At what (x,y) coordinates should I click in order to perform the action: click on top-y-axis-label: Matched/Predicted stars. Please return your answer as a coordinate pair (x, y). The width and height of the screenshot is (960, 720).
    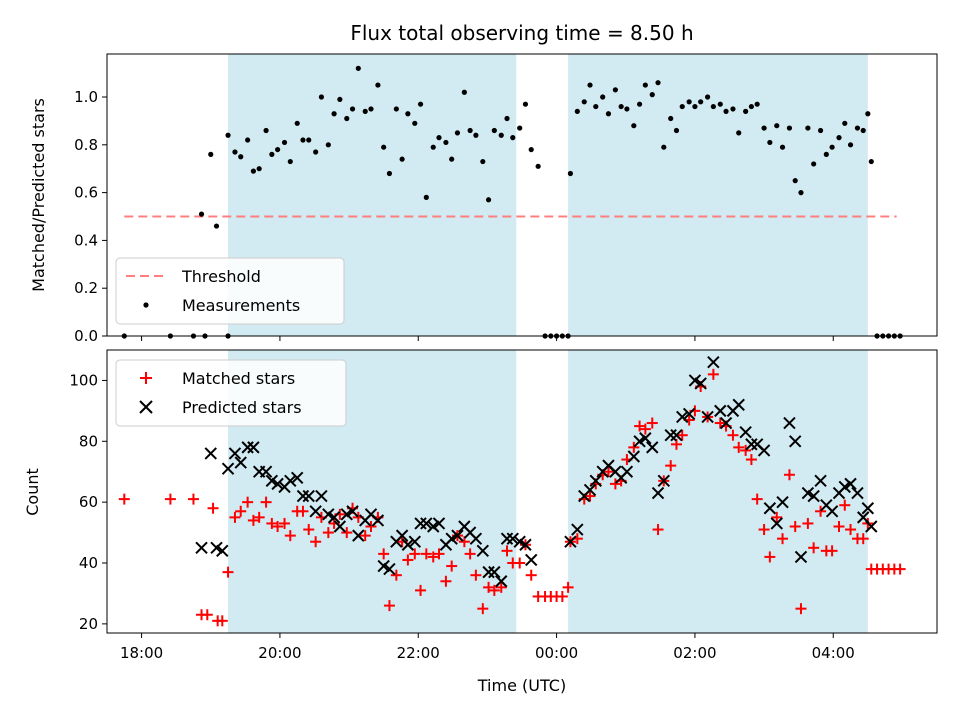
    Looking at the image, I should click on (38, 195).